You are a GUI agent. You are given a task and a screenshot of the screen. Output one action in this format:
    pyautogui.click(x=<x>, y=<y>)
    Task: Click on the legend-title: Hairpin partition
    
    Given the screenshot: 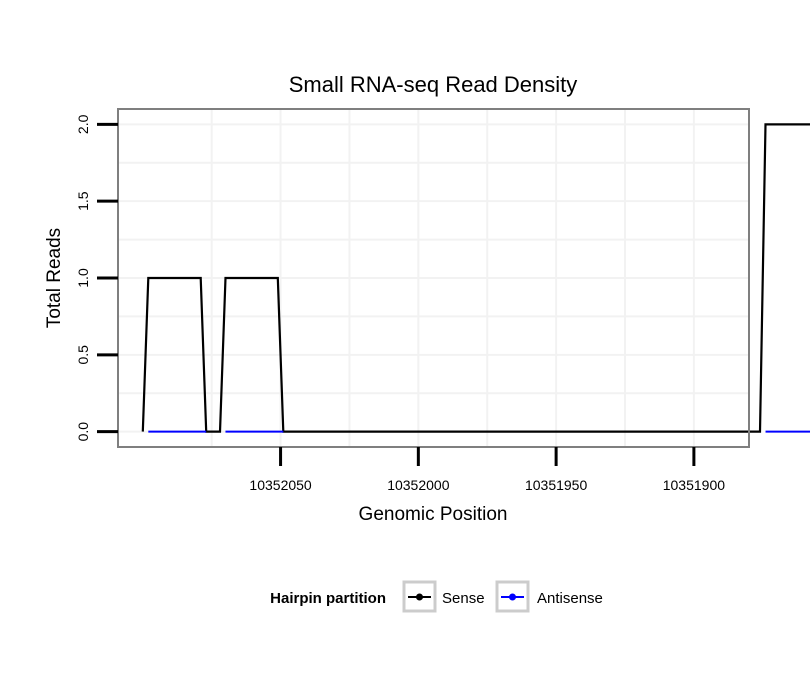 What is the action you would take?
    pyautogui.click(x=328, y=598)
    